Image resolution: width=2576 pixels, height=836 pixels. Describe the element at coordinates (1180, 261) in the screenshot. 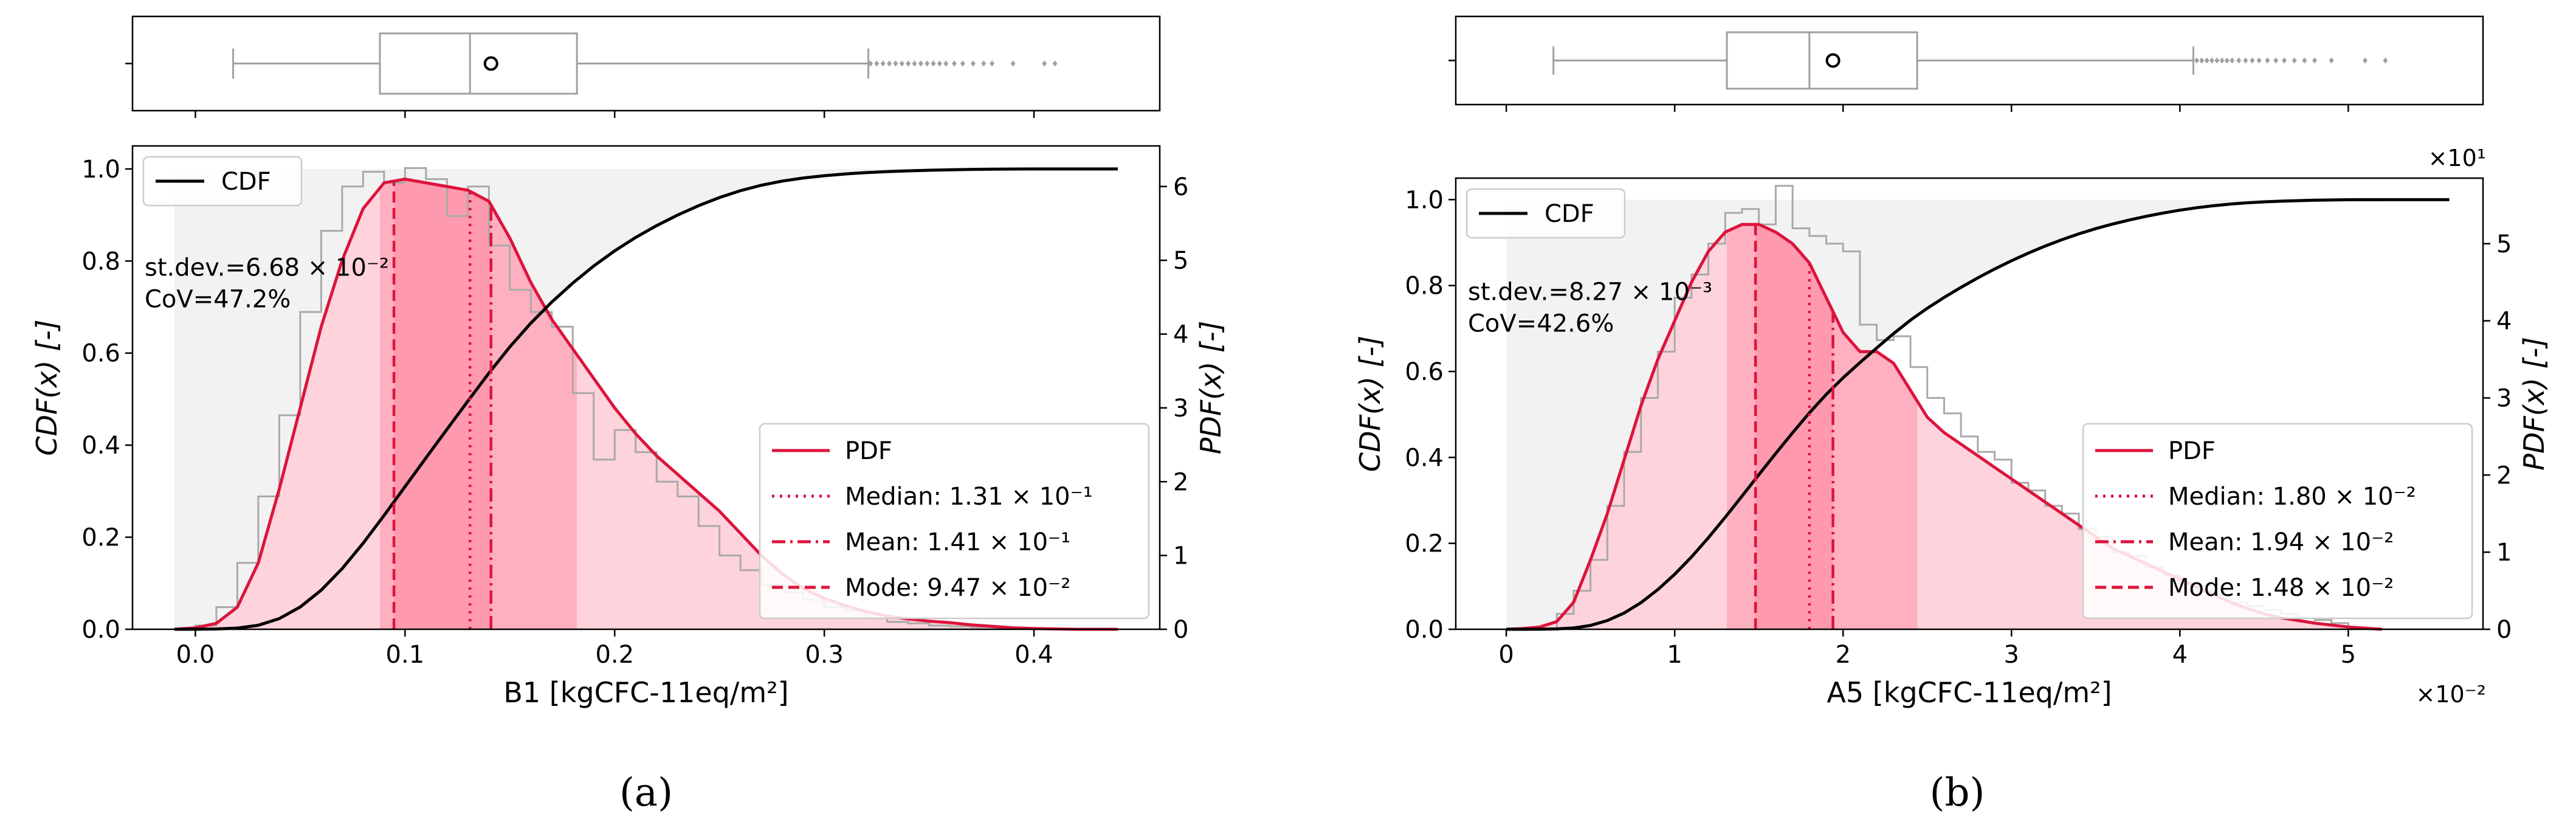

I see `y-right-tick-label: 5` at that location.